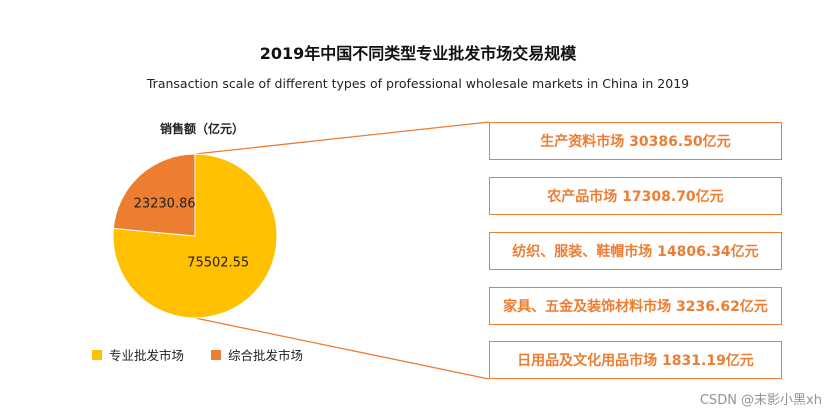  Describe the element at coordinates (635, 360) in the screenshot. I see `breakdown-box-4: 日用品及文化用品市场 1831.19亿元` at that location.